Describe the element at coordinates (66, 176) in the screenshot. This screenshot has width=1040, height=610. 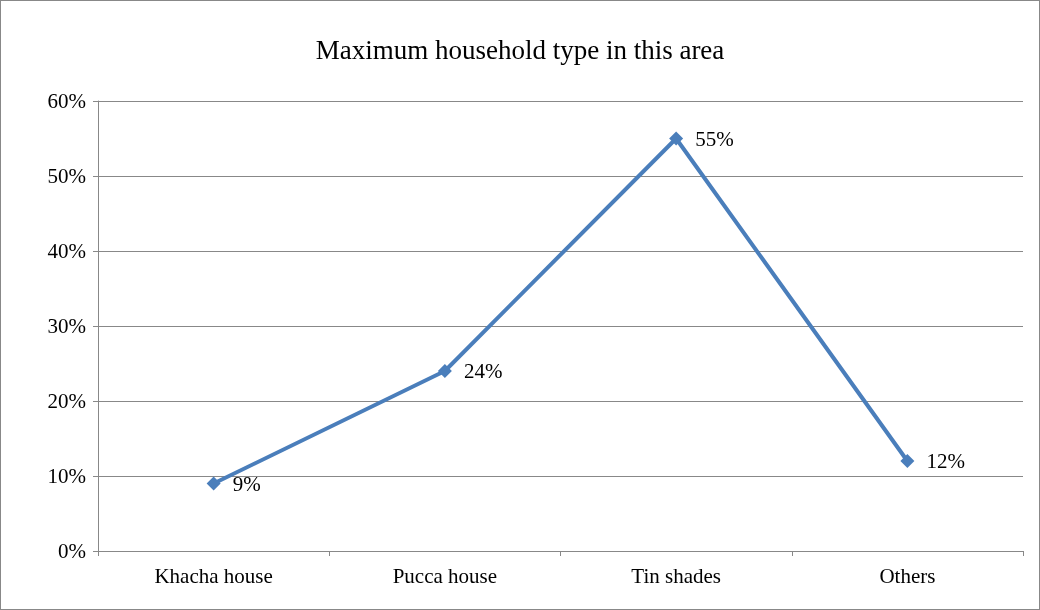
I see `y-tick-label: 50%` at that location.